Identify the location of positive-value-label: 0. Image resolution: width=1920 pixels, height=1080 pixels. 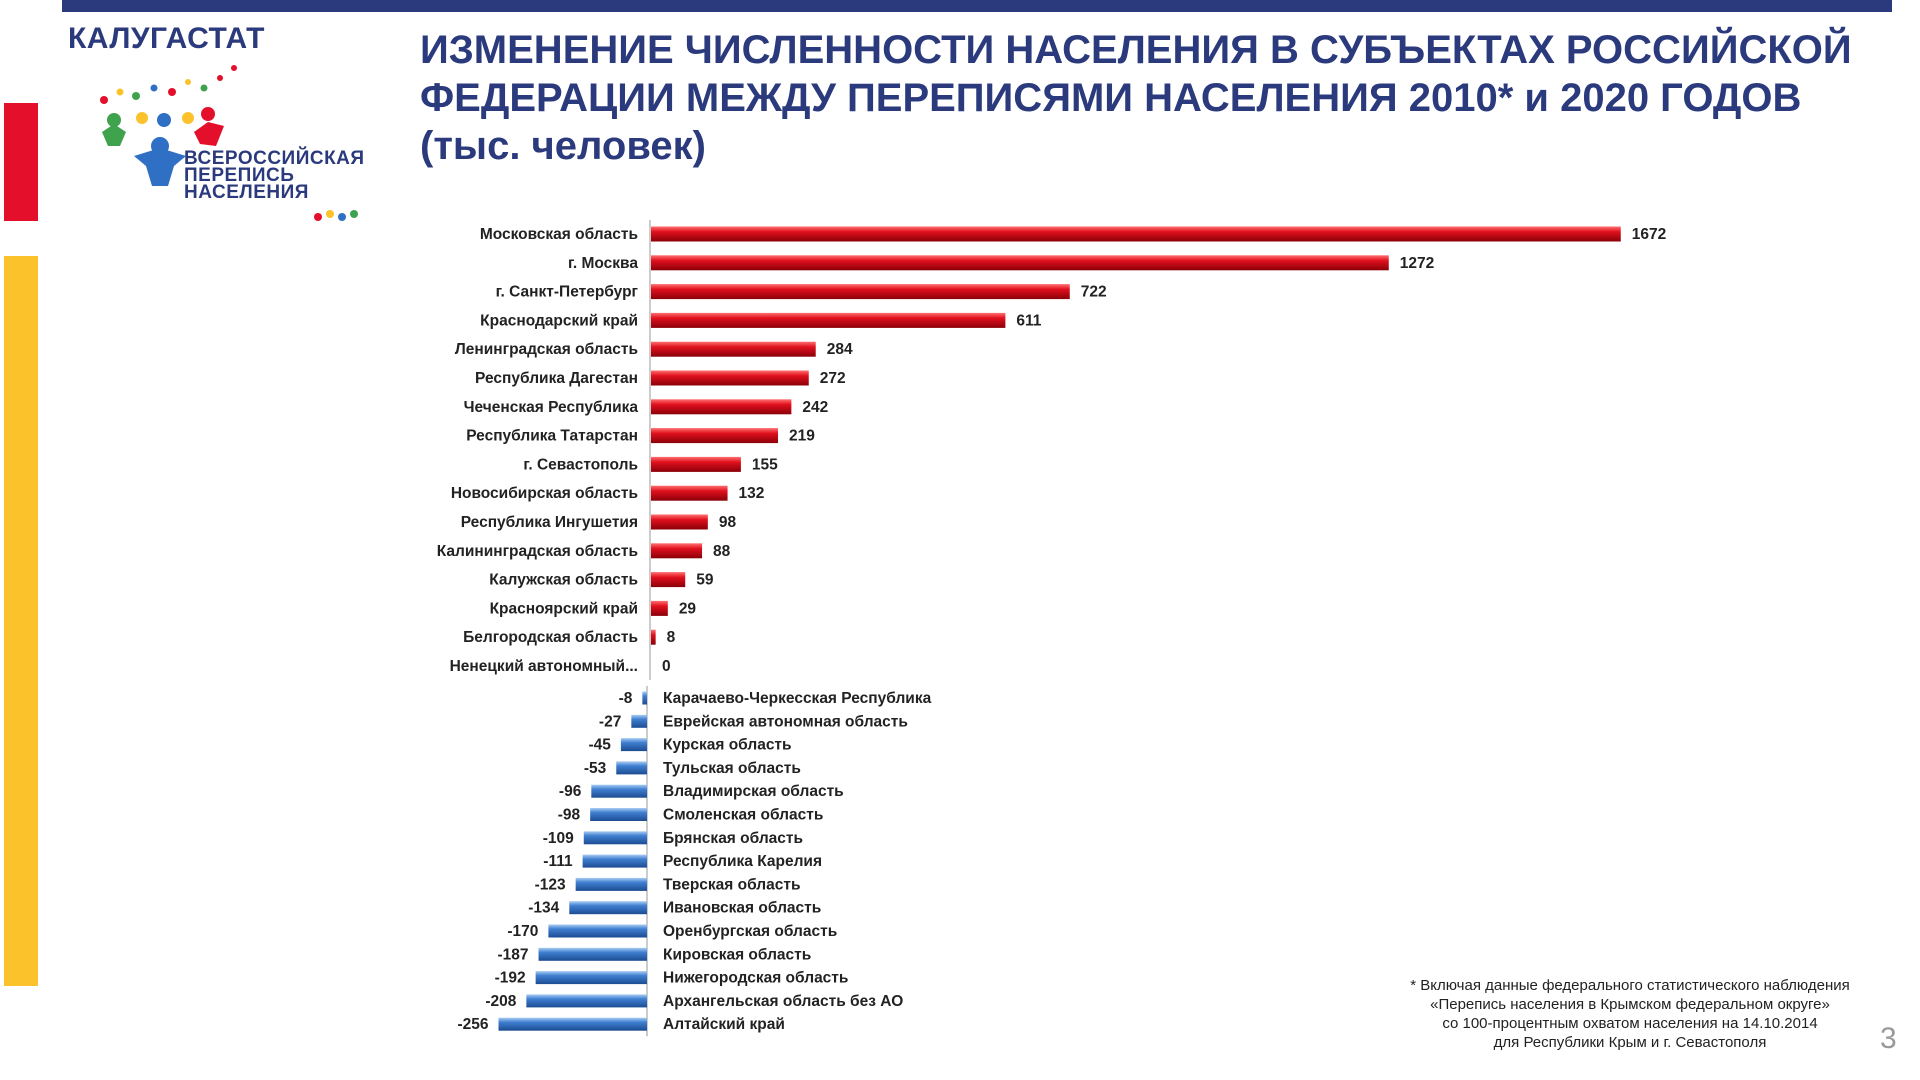
(666, 666).